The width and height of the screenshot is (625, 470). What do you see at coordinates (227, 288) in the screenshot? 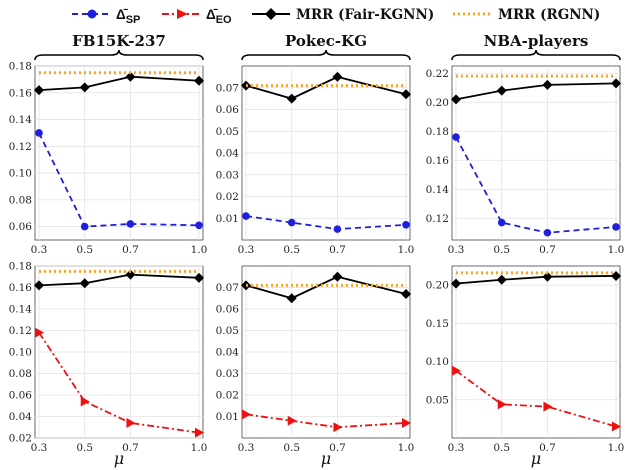
I see `y-tick-label: 0.07` at bounding box center [227, 288].